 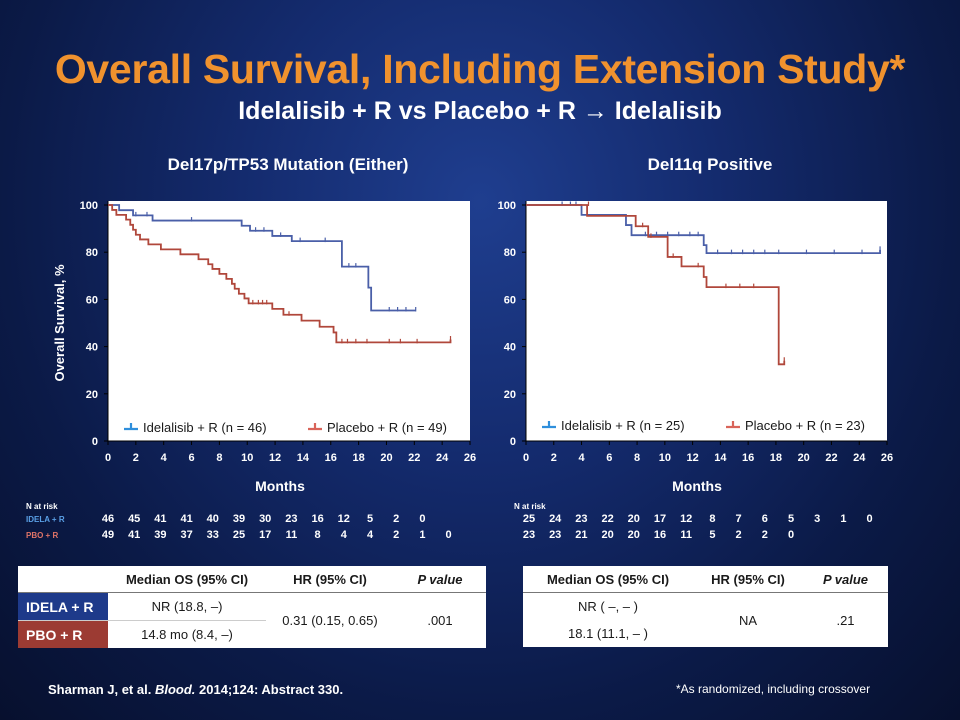 I want to click on plot-area, so click(x=289, y=321).